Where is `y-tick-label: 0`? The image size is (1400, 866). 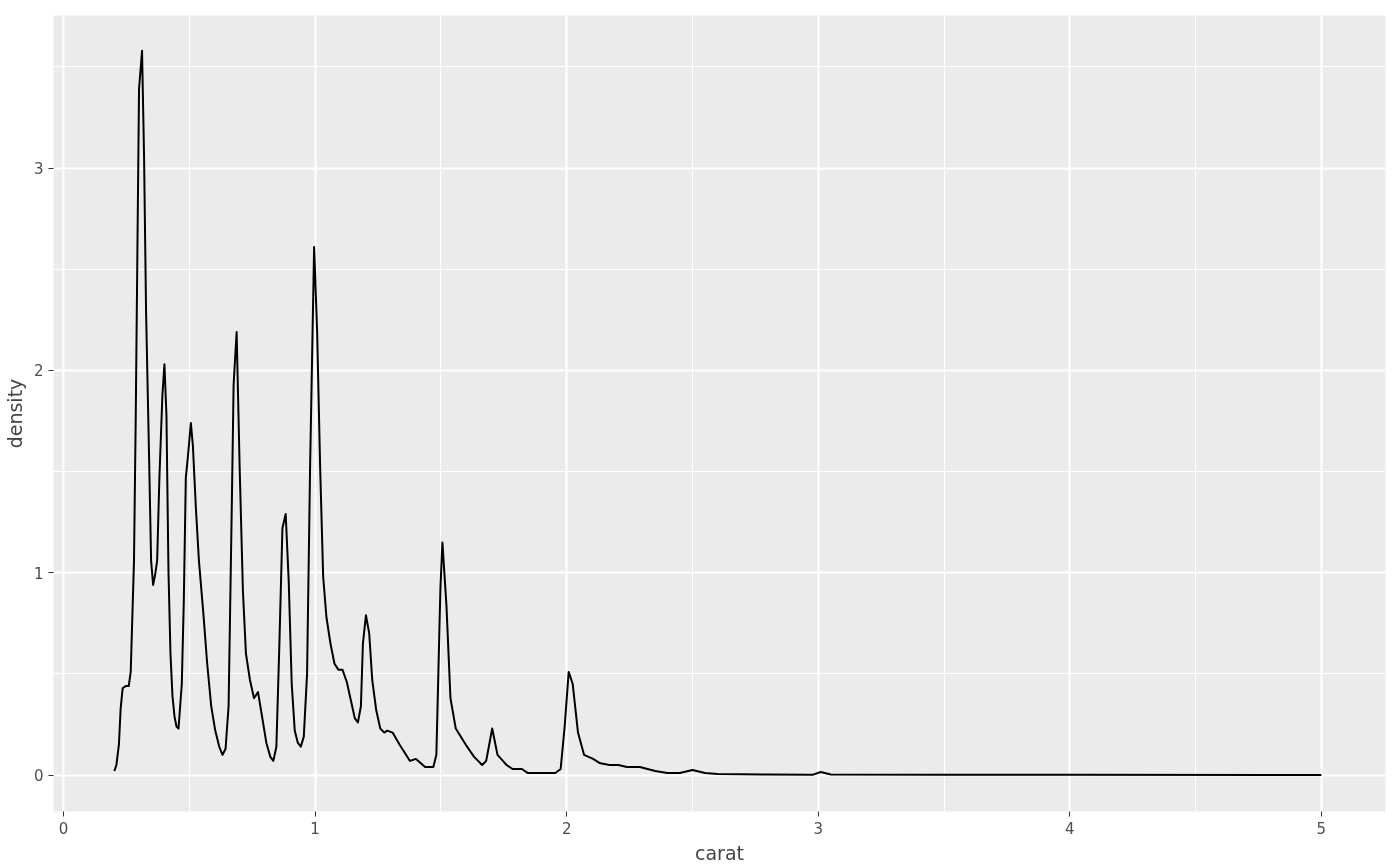
y-tick-label: 0 is located at coordinates (38, 776).